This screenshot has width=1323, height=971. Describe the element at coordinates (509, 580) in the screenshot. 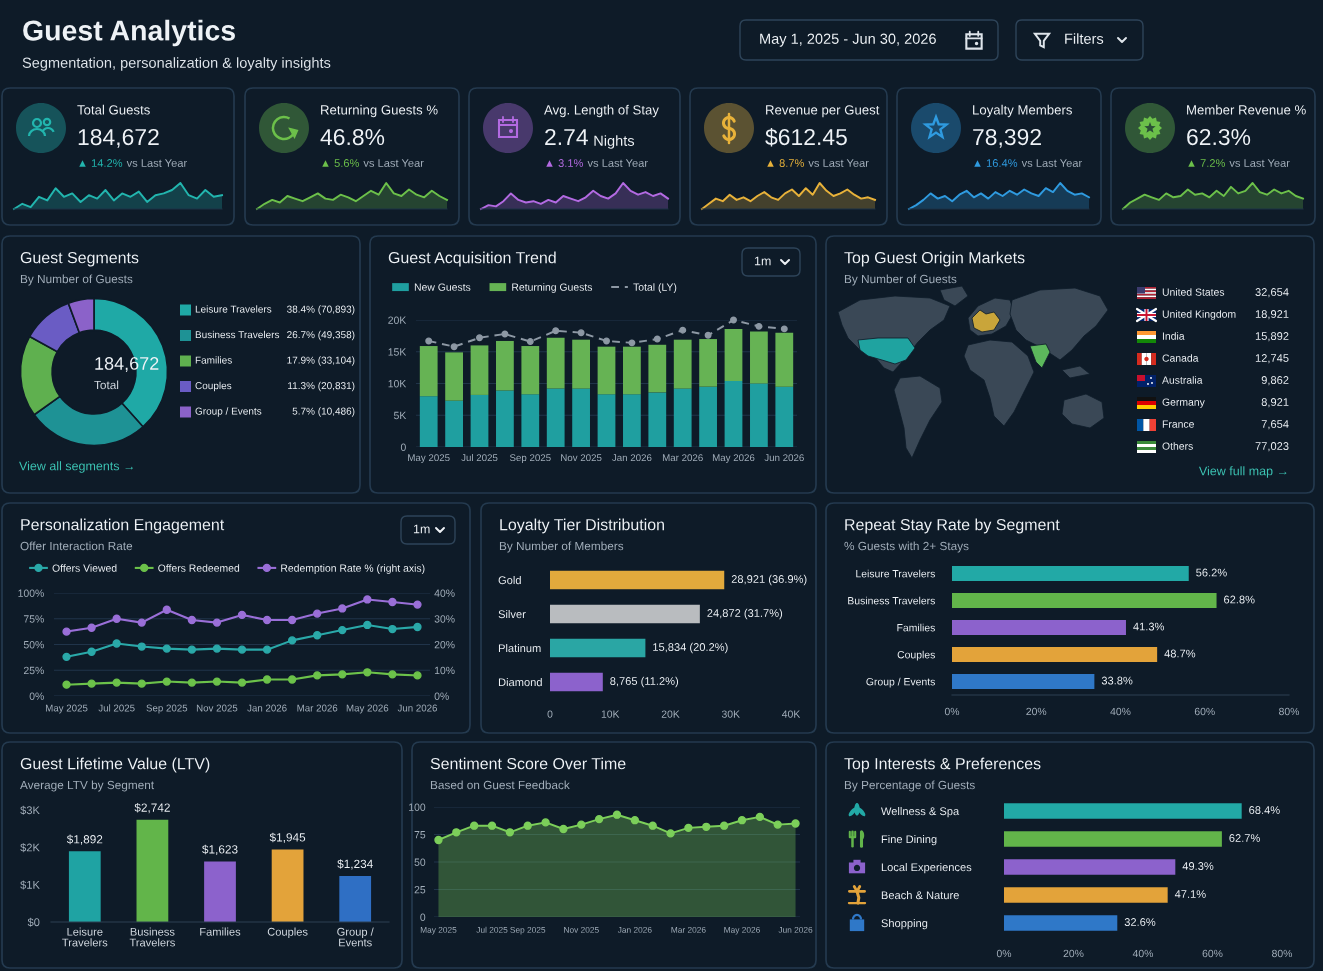

I see `y-tick-label: Gold` at that location.